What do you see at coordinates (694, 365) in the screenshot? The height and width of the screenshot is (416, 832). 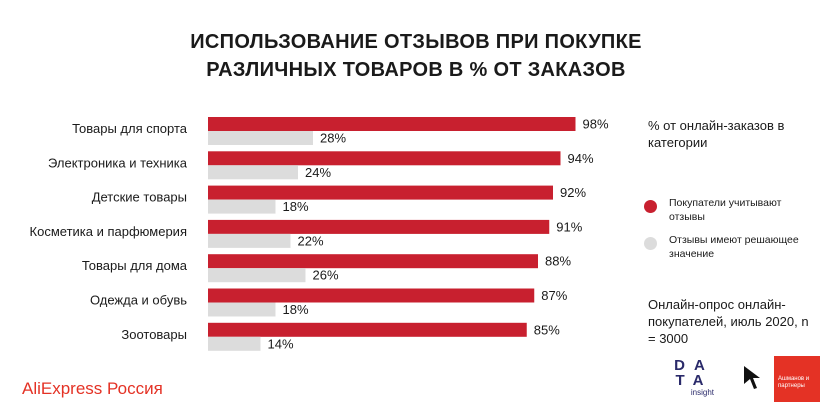 I see `data-logo-line-1: DA` at bounding box center [694, 365].